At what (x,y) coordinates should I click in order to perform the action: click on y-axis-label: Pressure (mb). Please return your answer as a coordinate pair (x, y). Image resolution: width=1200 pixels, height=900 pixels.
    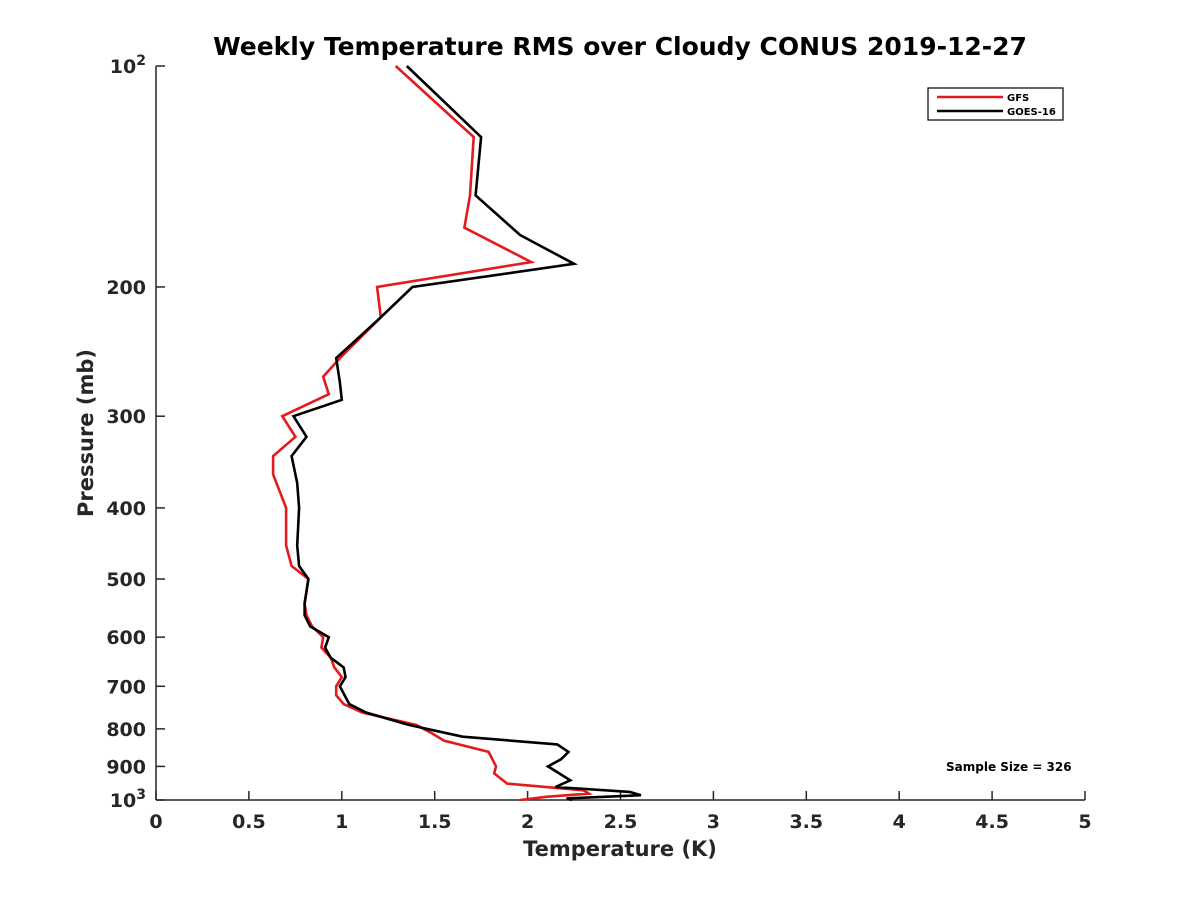
    Looking at the image, I should click on (86, 433).